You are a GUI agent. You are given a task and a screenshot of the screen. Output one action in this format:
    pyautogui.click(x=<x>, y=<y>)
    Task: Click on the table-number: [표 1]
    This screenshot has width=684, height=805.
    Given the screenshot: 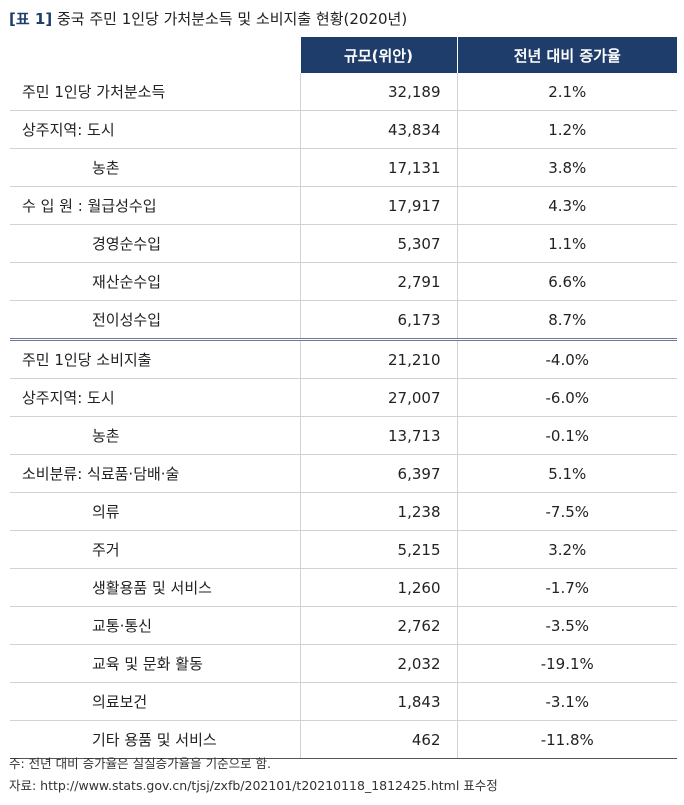 What is the action you would take?
    pyautogui.click(x=31, y=19)
    